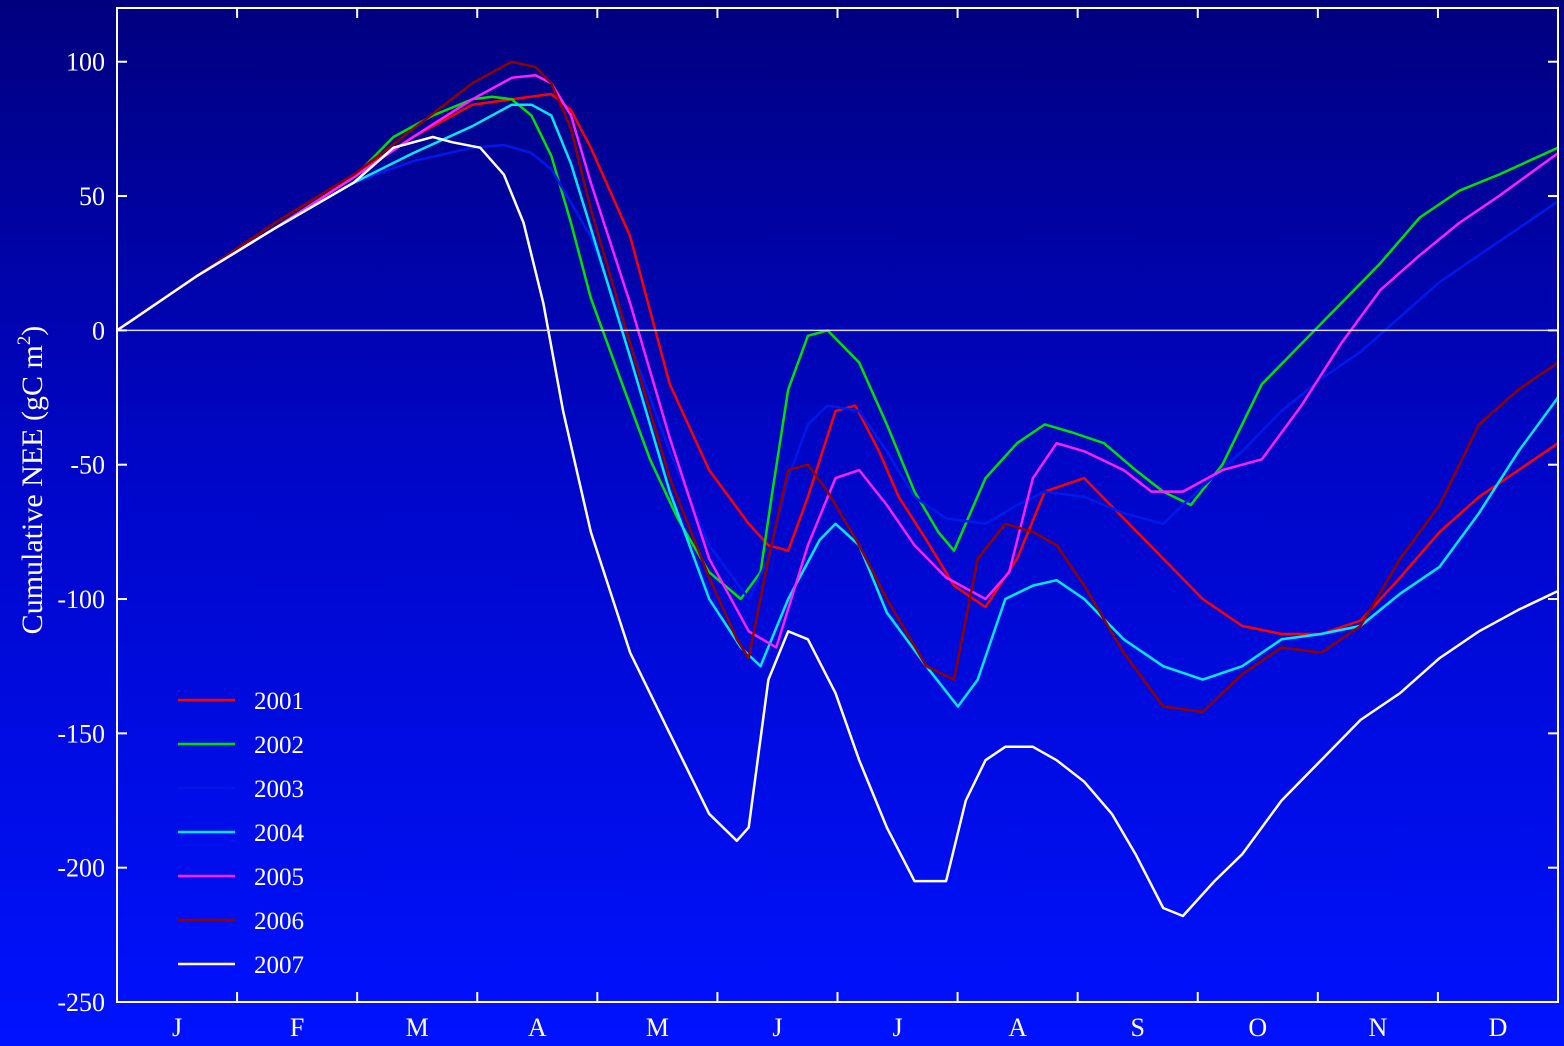  Describe the element at coordinates (81, 599) in the screenshot. I see `y-tick-label: -100` at that location.